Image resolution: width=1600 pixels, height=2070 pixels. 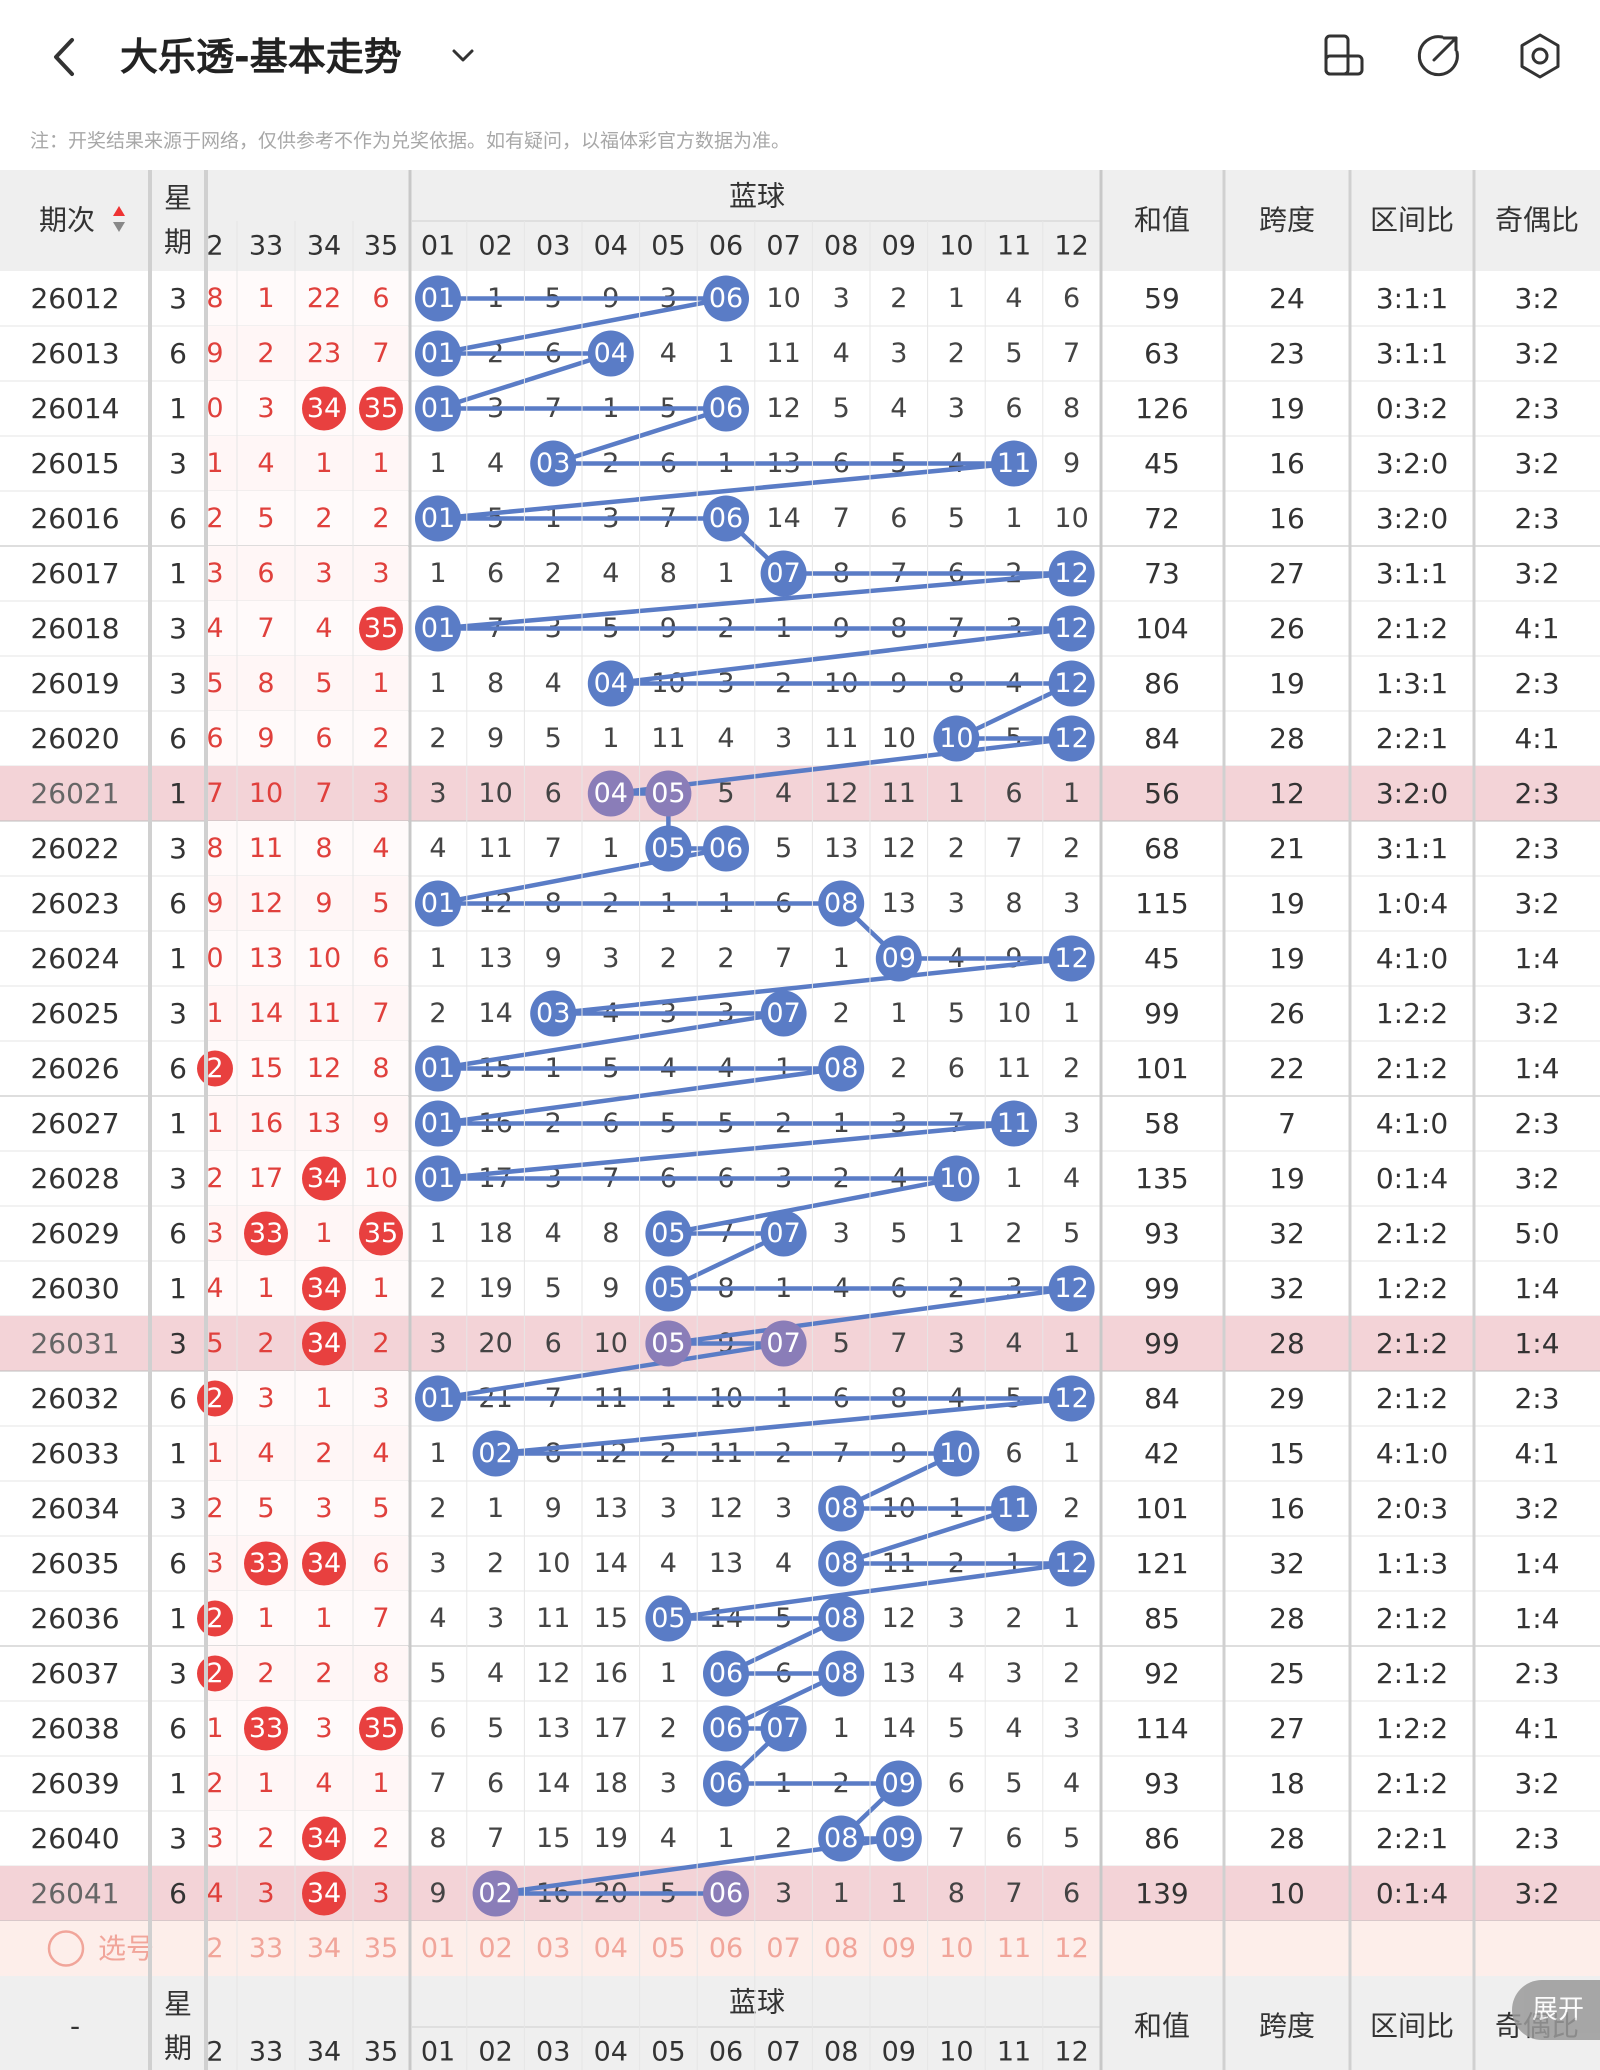 I want to click on col-header-blue-number: 10, so click(x=956, y=246).